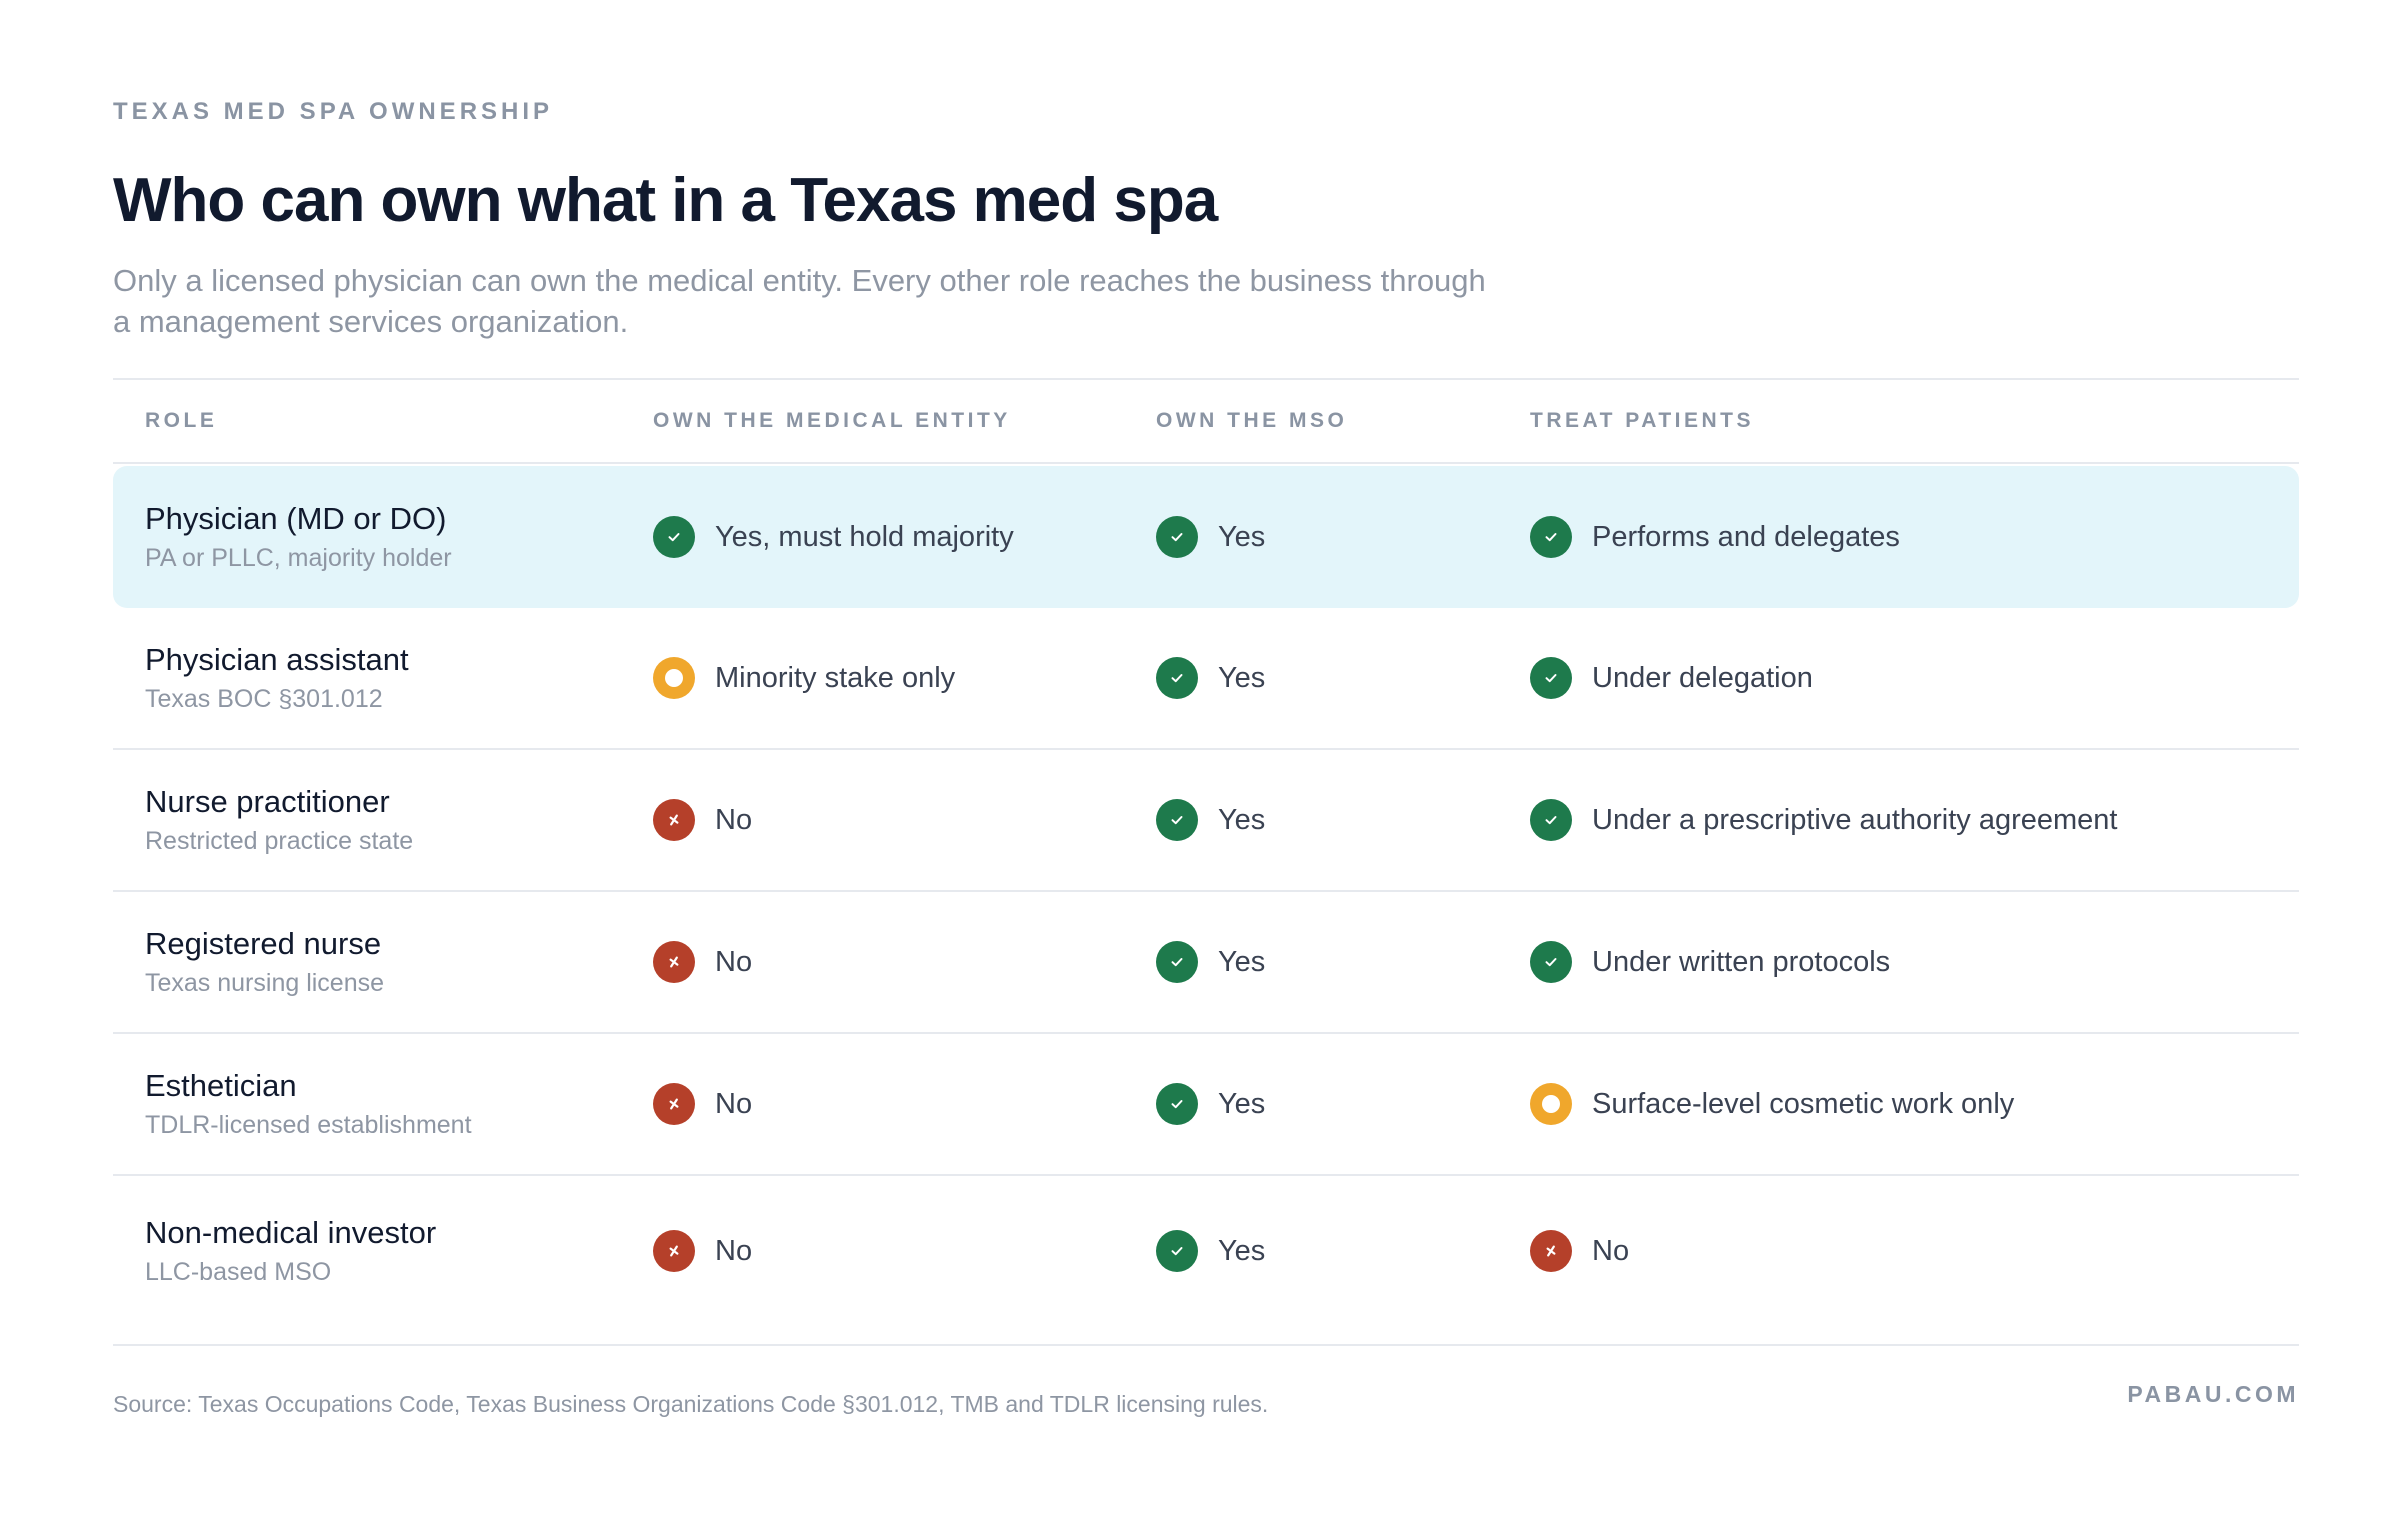  Describe the element at coordinates (2213, 1394) in the screenshot. I see `brand-label: PABAU.COM` at that location.